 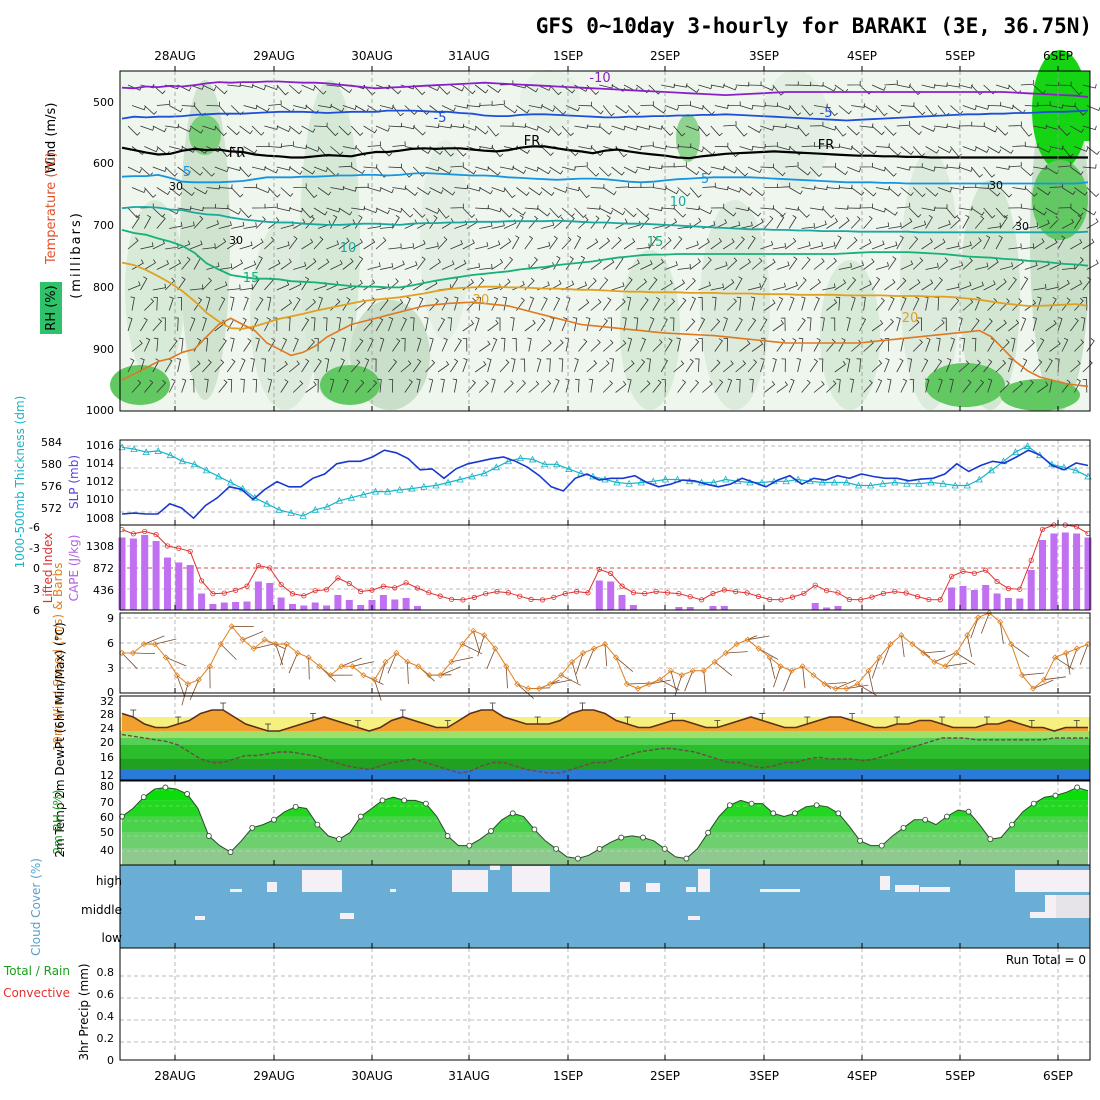 I want to click on day-label: 30AUG, so click(x=372, y=1076).